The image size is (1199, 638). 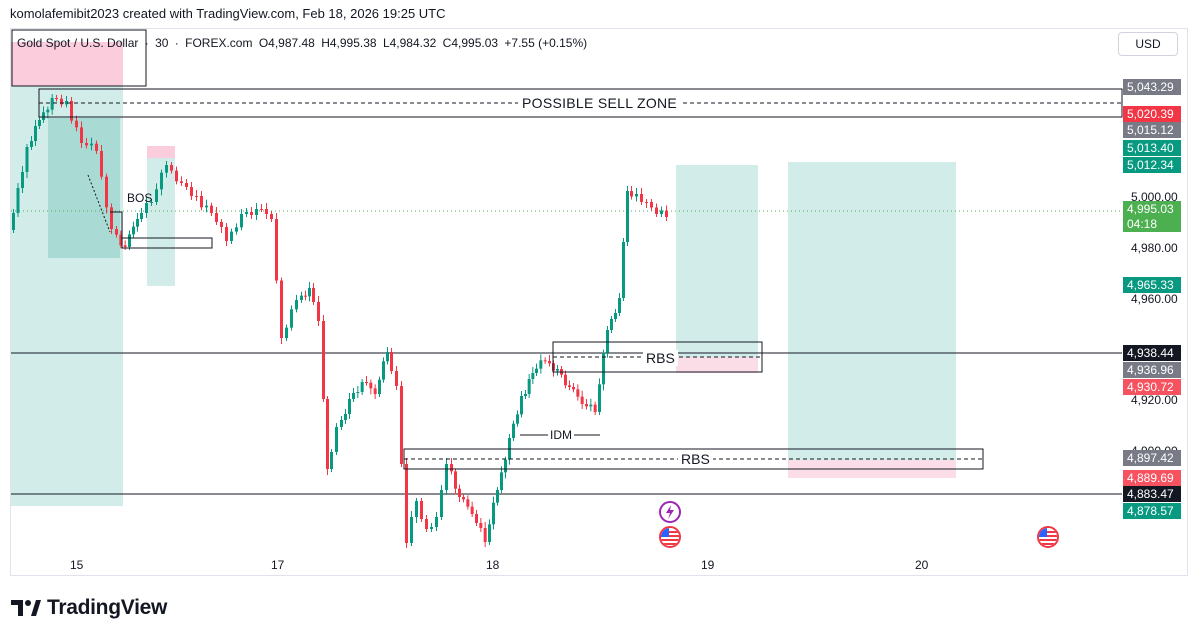 I want to click on last-price-tag: 4,995.03, so click(x=1152, y=209).